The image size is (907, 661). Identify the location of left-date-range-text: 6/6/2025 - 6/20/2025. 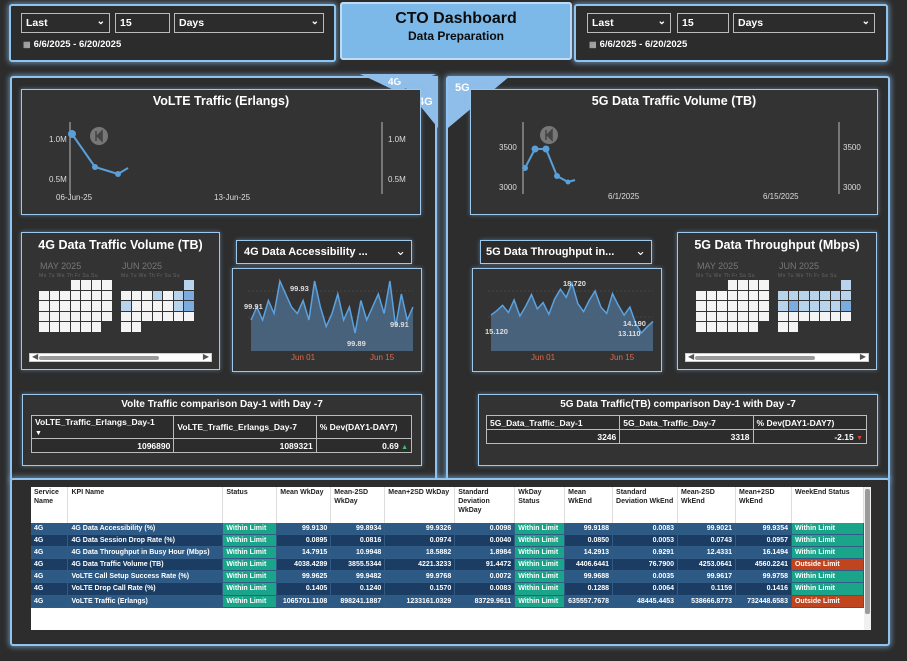
(77, 44).